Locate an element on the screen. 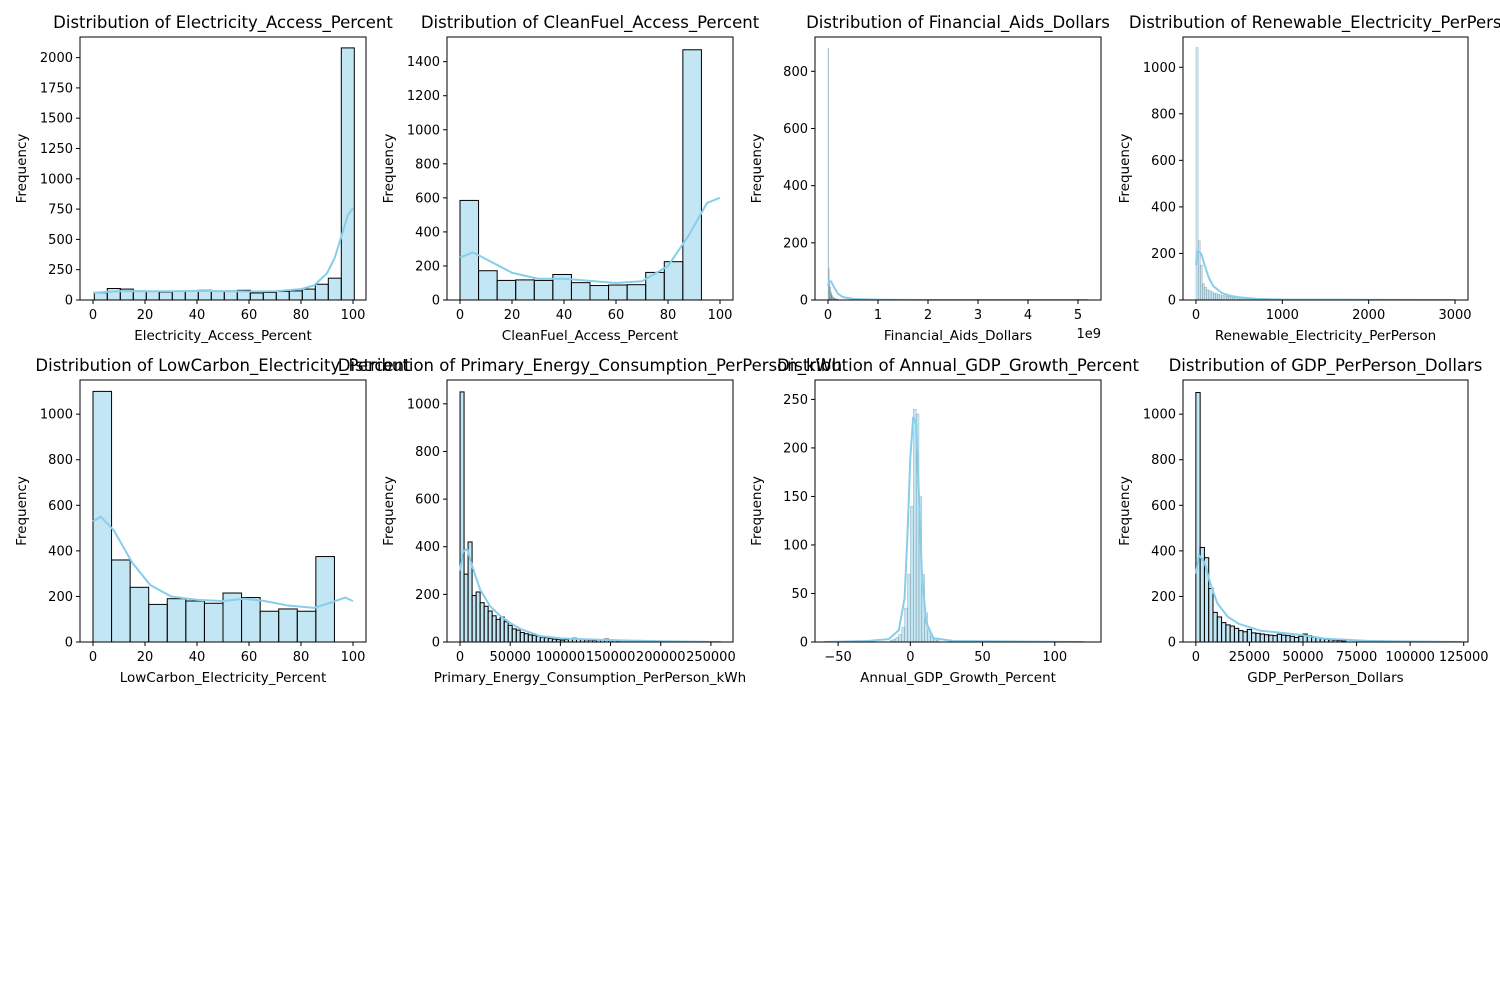 This screenshot has width=1500, height=1000. y-tick-label: 250 is located at coordinates (795, 400).